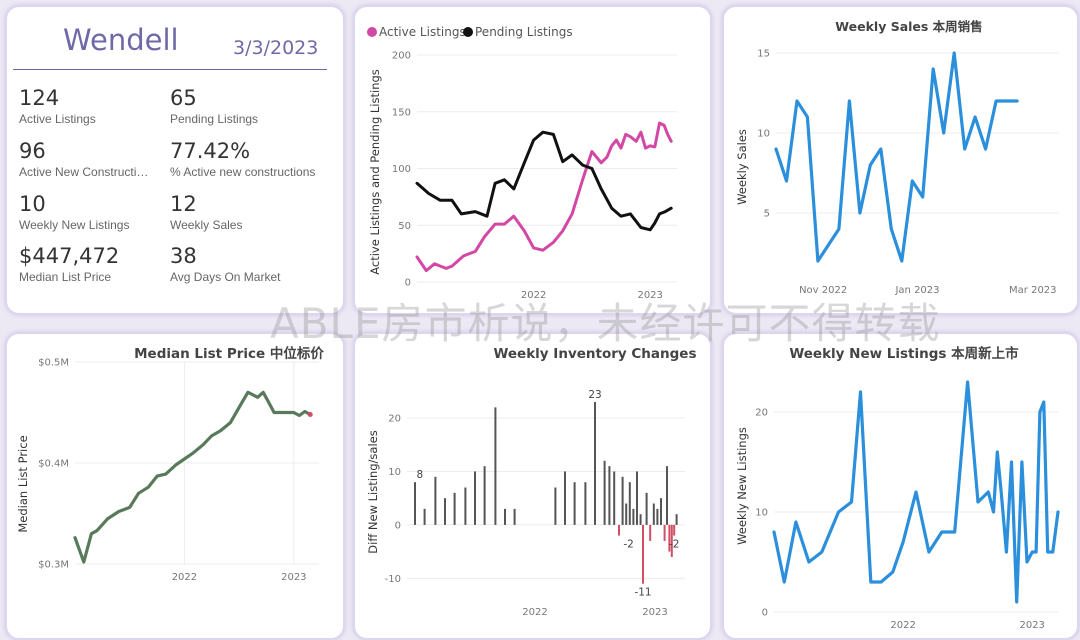 The height and width of the screenshot is (640, 1080). What do you see at coordinates (419, 475) in the screenshot?
I see `data-label: 8` at bounding box center [419, 475].